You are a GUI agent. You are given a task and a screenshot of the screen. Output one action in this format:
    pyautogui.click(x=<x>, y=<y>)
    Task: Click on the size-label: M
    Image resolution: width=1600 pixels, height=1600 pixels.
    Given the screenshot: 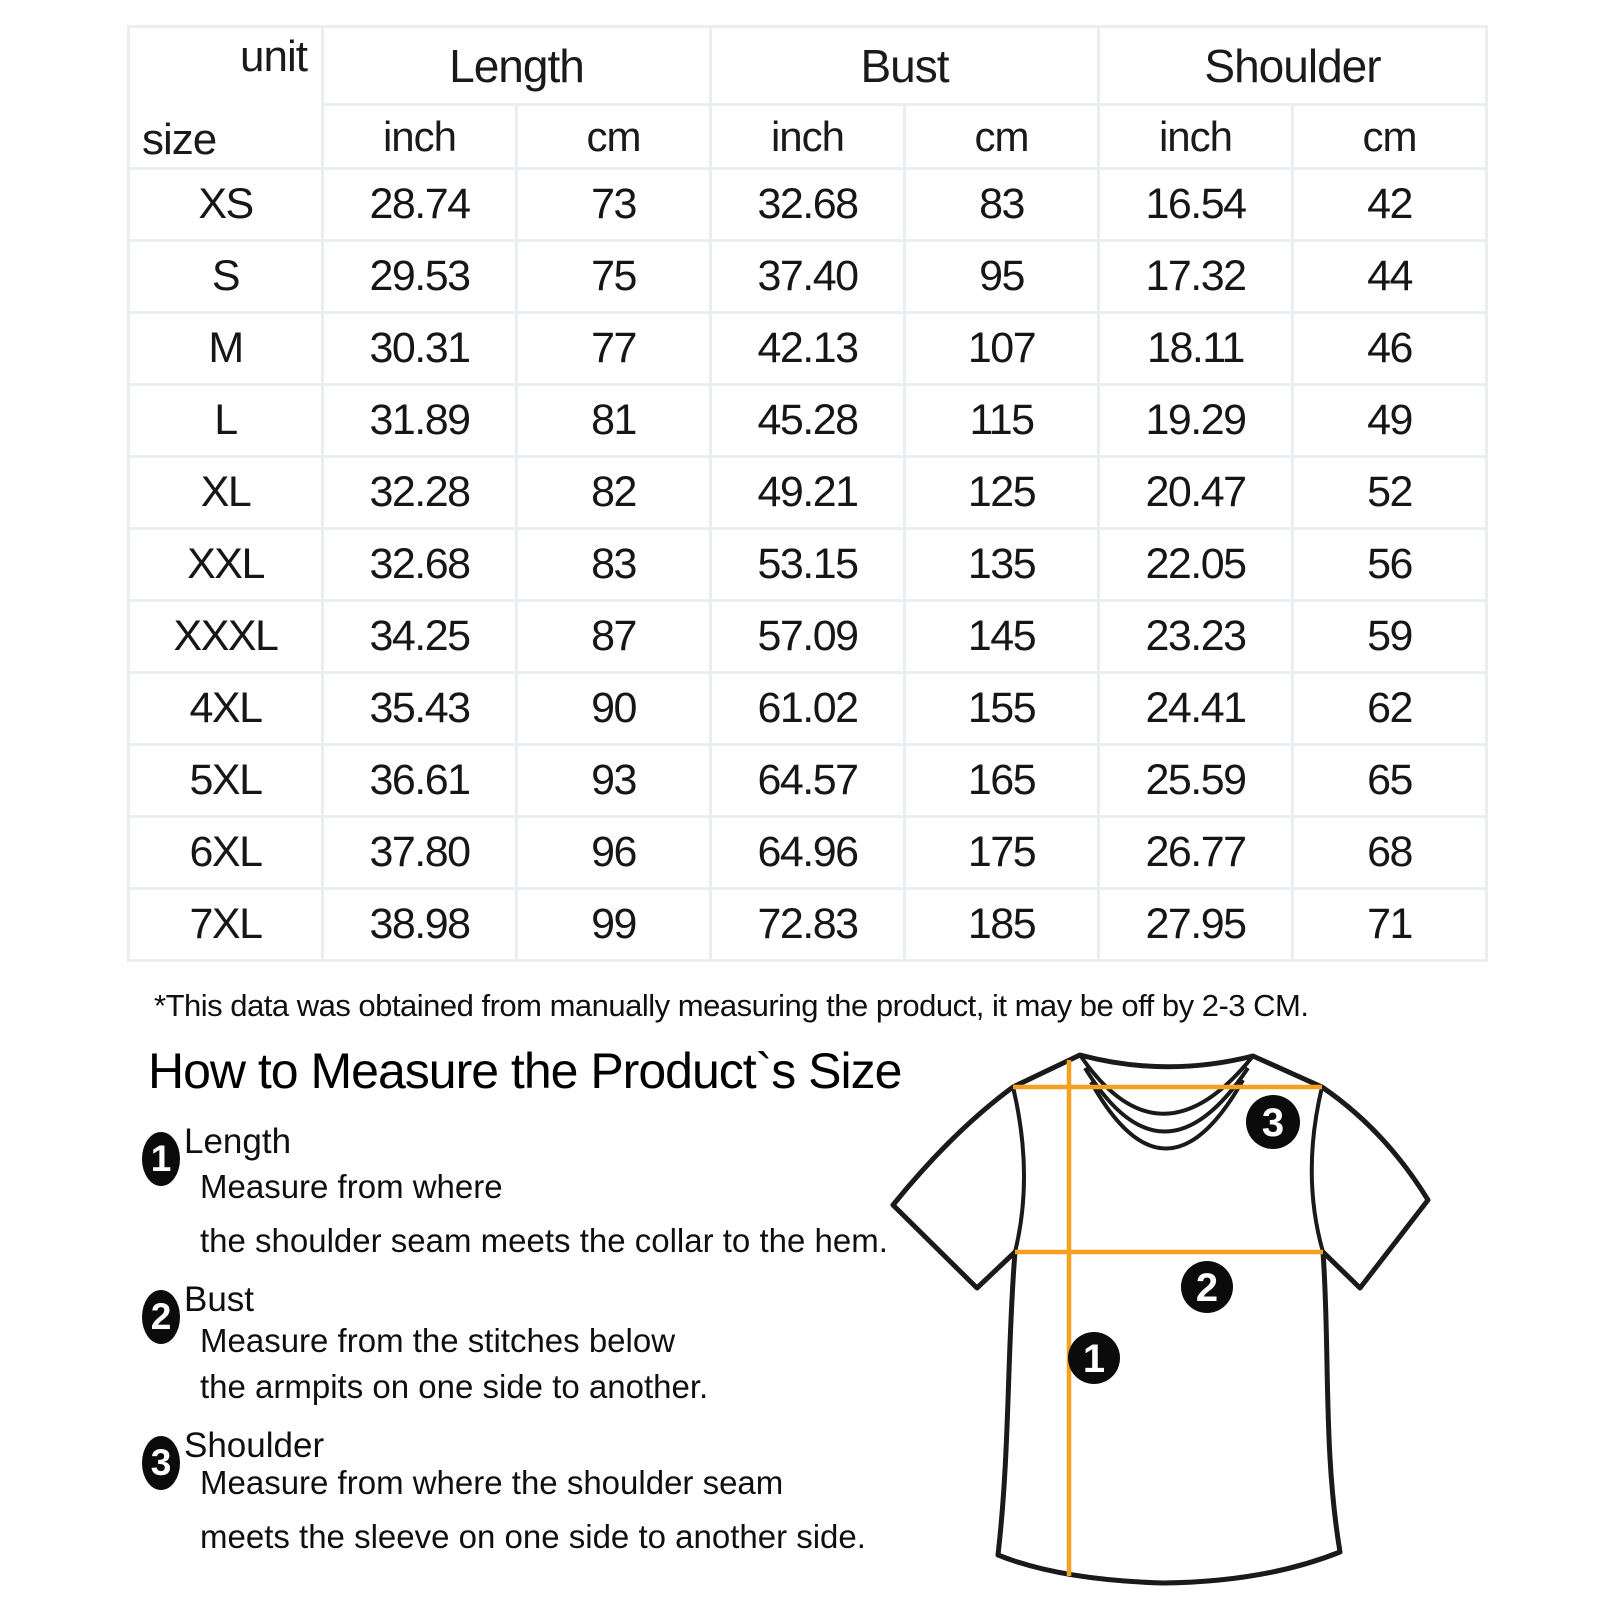 What is the action you would take?
    pyautogui.click(x=225, y=348)
    